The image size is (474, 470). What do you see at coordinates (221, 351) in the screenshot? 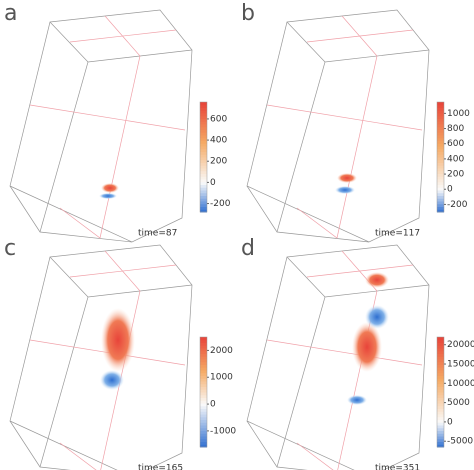
I see `colorbar-tick-label: 2000` at bounding box center [221, 351].